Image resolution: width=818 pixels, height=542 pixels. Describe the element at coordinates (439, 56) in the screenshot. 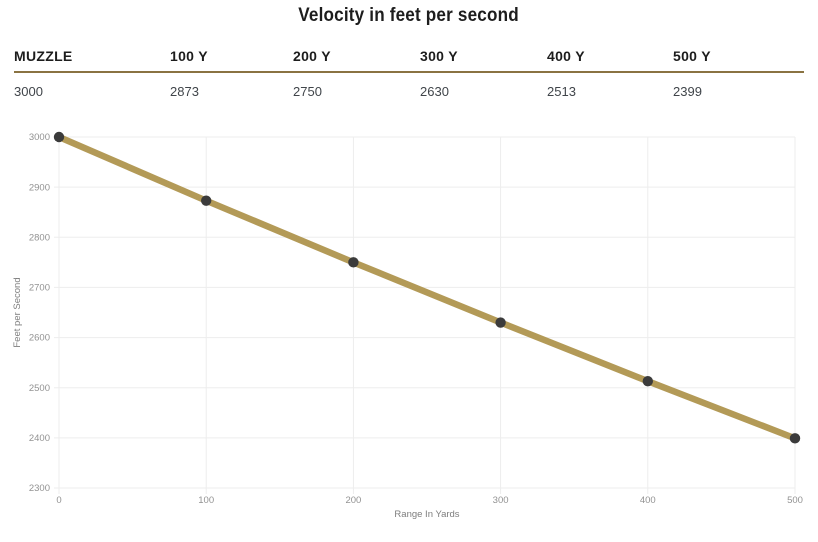

I see `header-300y: 300 Y` at that location.